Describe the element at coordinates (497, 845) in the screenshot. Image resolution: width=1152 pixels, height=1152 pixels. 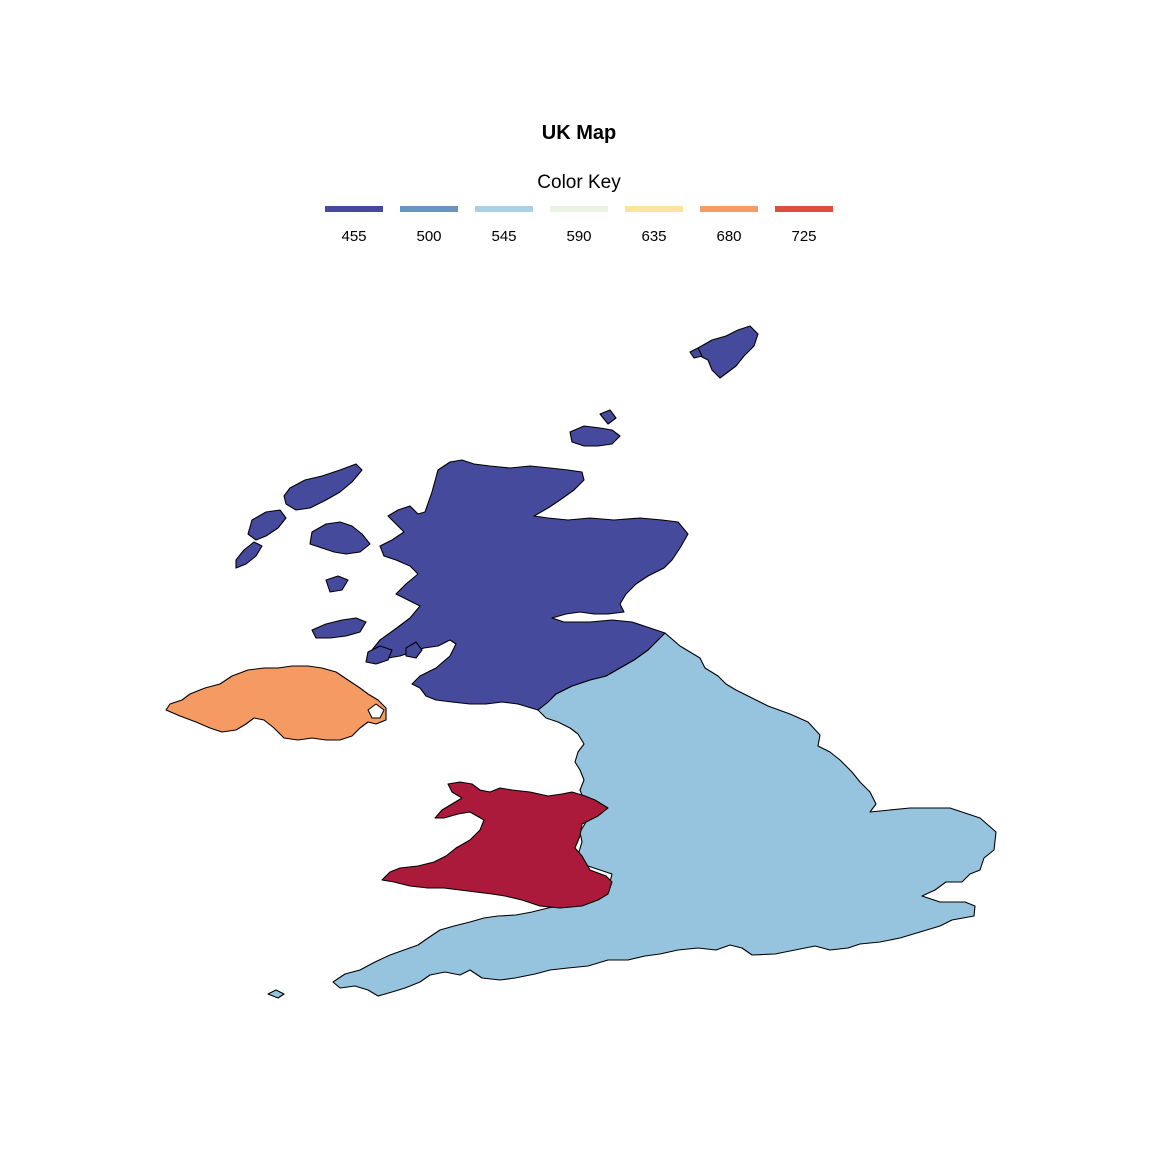
I see `region-wales` at that location.